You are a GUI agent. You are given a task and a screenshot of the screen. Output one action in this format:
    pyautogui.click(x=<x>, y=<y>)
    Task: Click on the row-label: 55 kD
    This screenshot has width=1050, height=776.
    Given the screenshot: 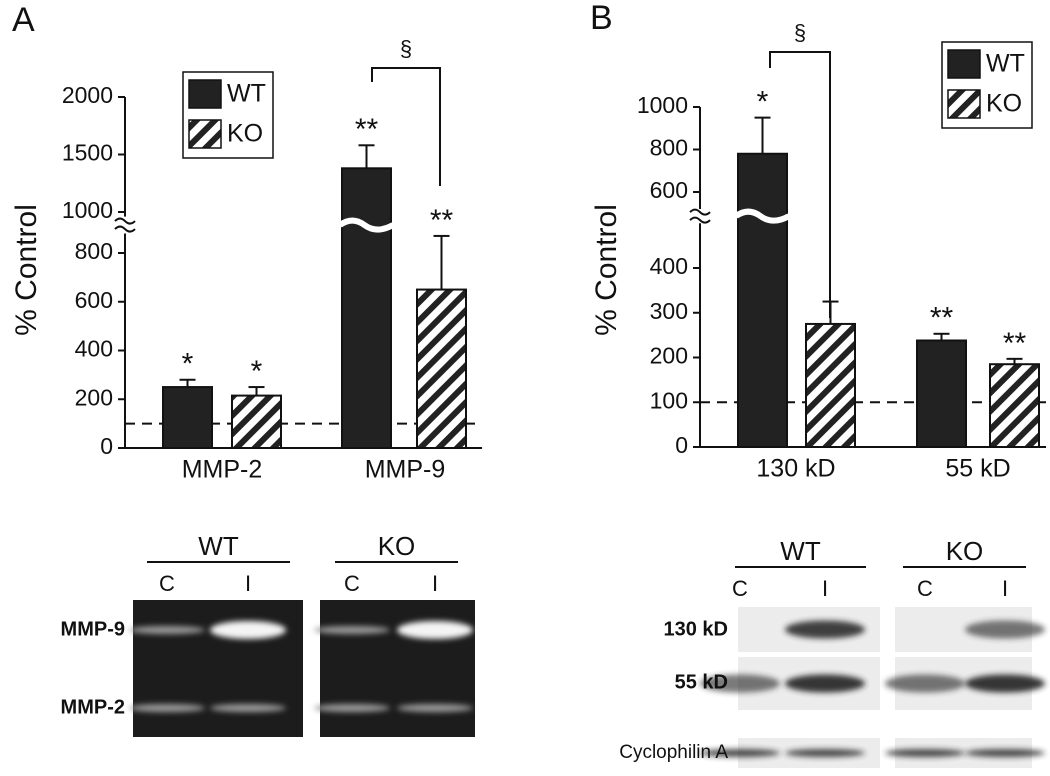 What is the action you would take?
    pyautogui.click(x=701, y=682)
    